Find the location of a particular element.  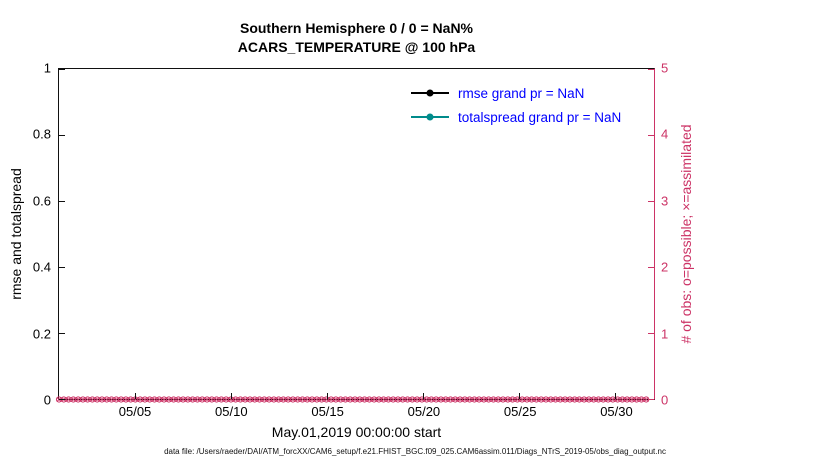

totalspread-line-sample is located at coordinates (430, 117).